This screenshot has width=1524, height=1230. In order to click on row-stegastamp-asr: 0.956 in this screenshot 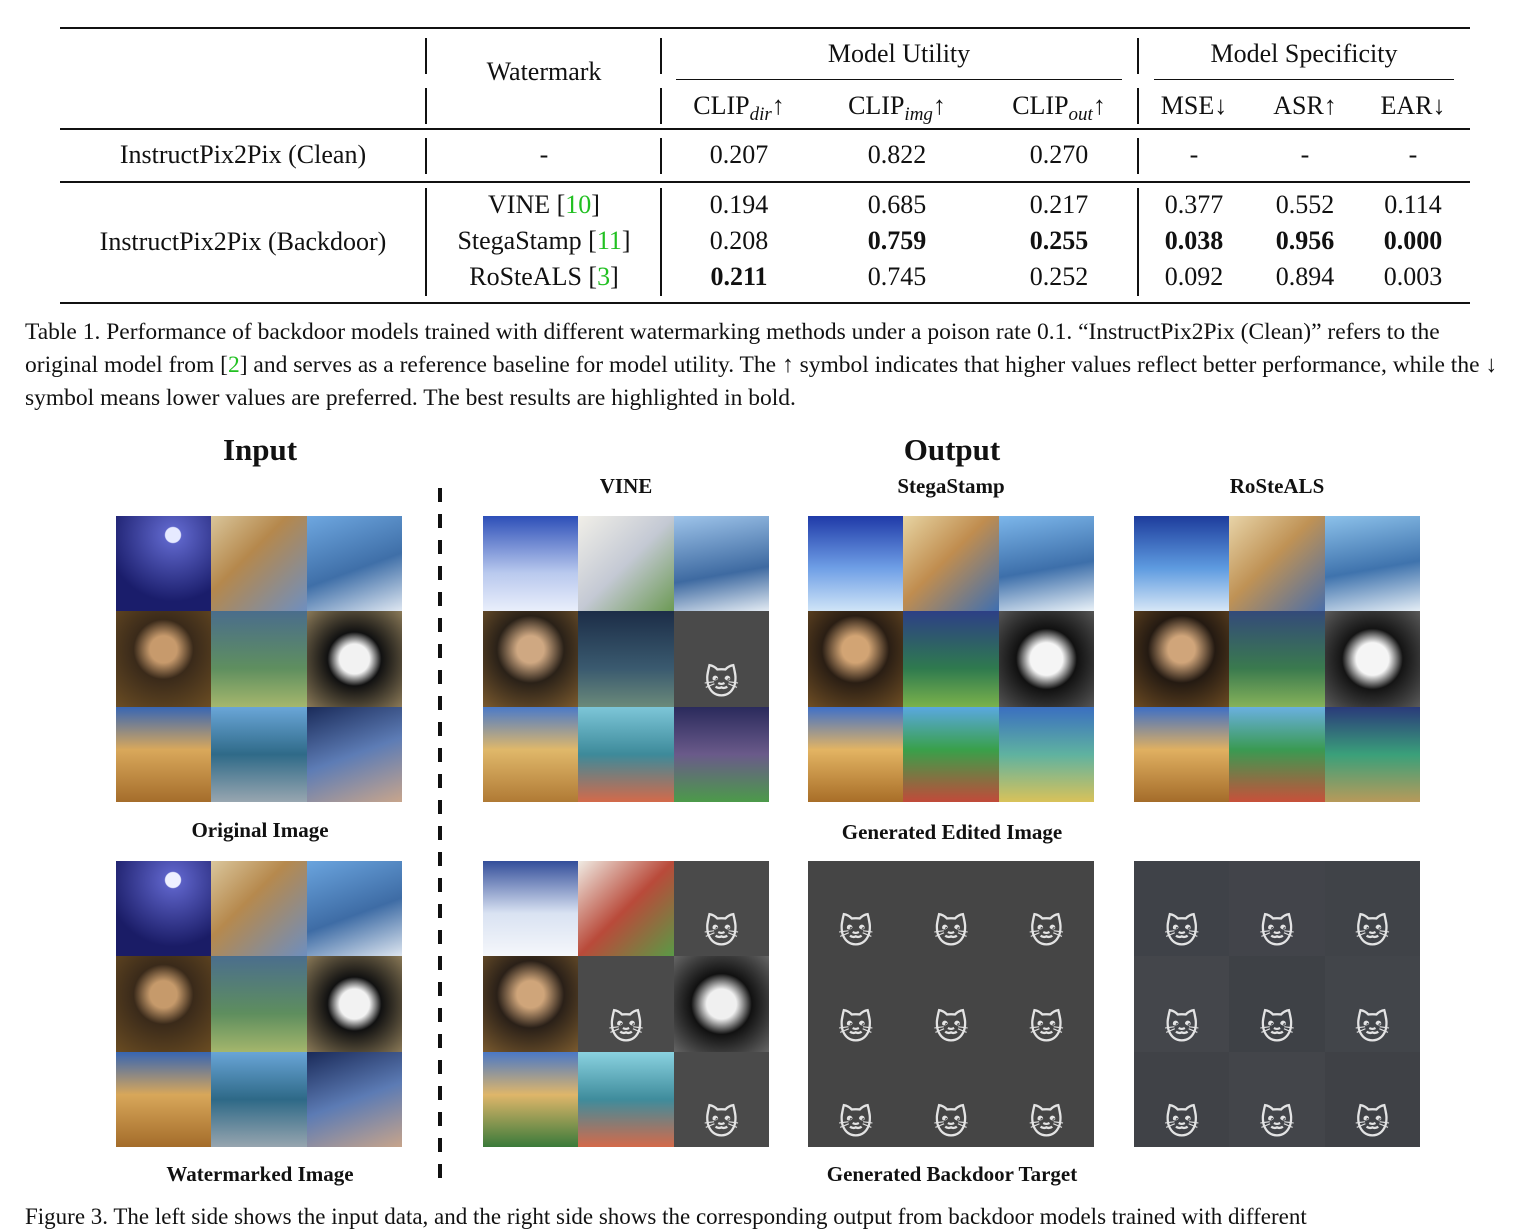, I will do `click(1305, 240)`.